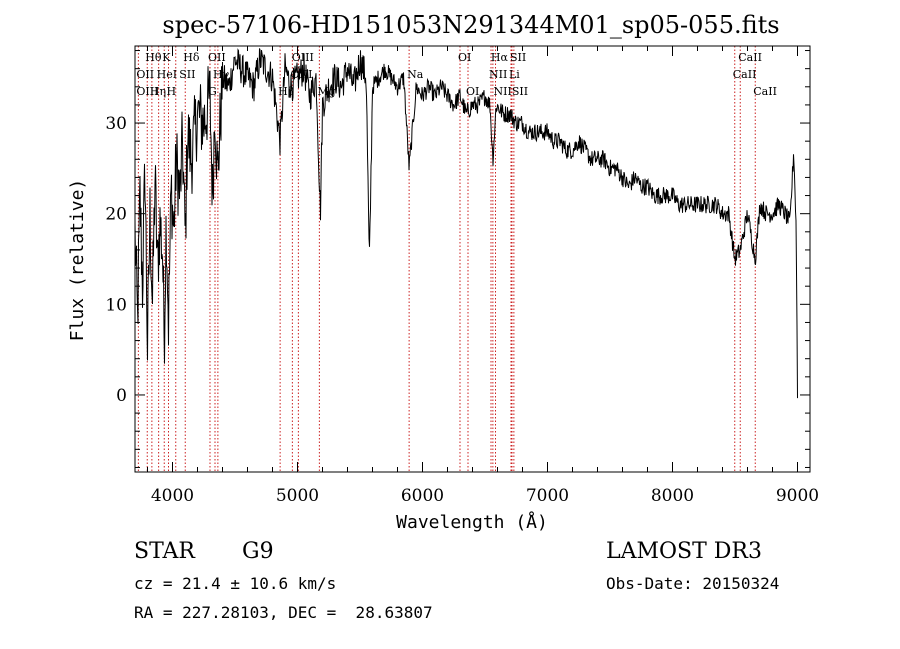  Describe the element at coordinates (472, 522) in the screenshot. I see `x-axis-label: Wavelength (Å)` at that location.